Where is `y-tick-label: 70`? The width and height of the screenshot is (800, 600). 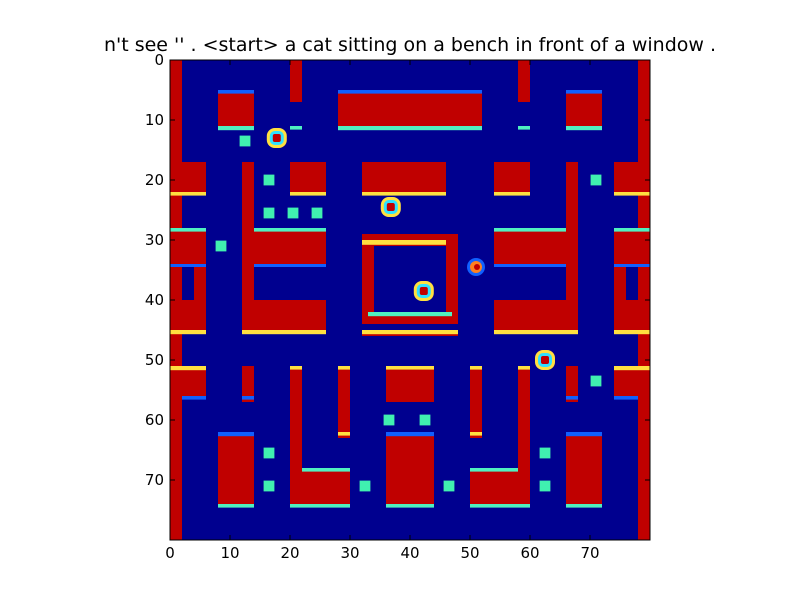 y-tick-label: 70 is located at coordinates (154, 480).